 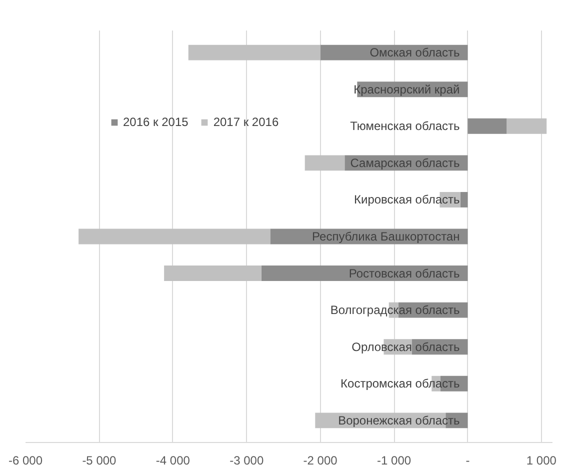 I want to click on x-tick-label: -2 000, so click(x=320, y=461).